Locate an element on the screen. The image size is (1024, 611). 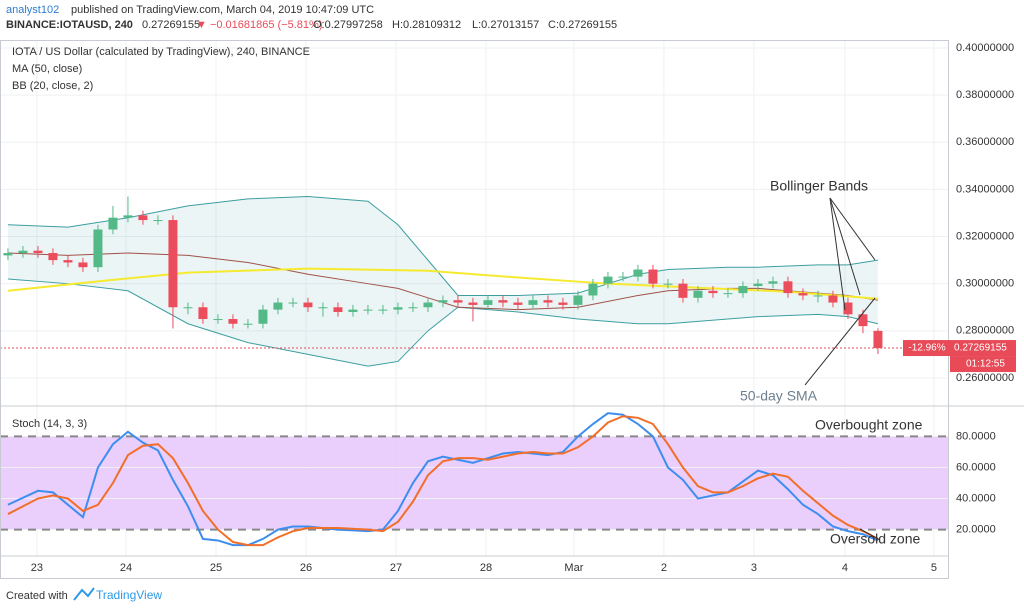
countdown-tag is located at coordinates (983, 364).